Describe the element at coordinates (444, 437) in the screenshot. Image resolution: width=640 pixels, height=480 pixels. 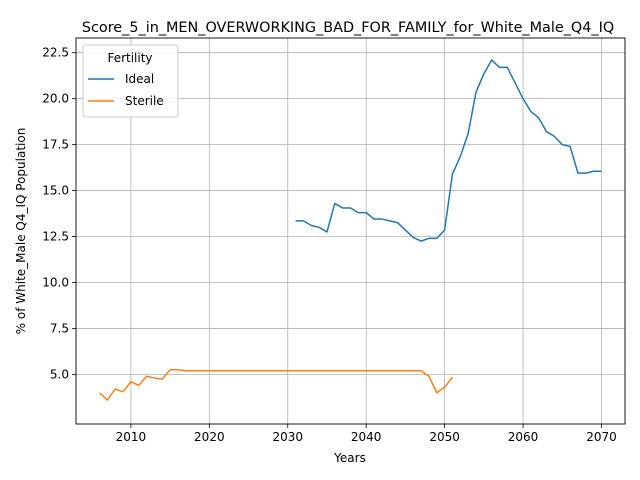
I see `x-tick-label: 2050` at that location.